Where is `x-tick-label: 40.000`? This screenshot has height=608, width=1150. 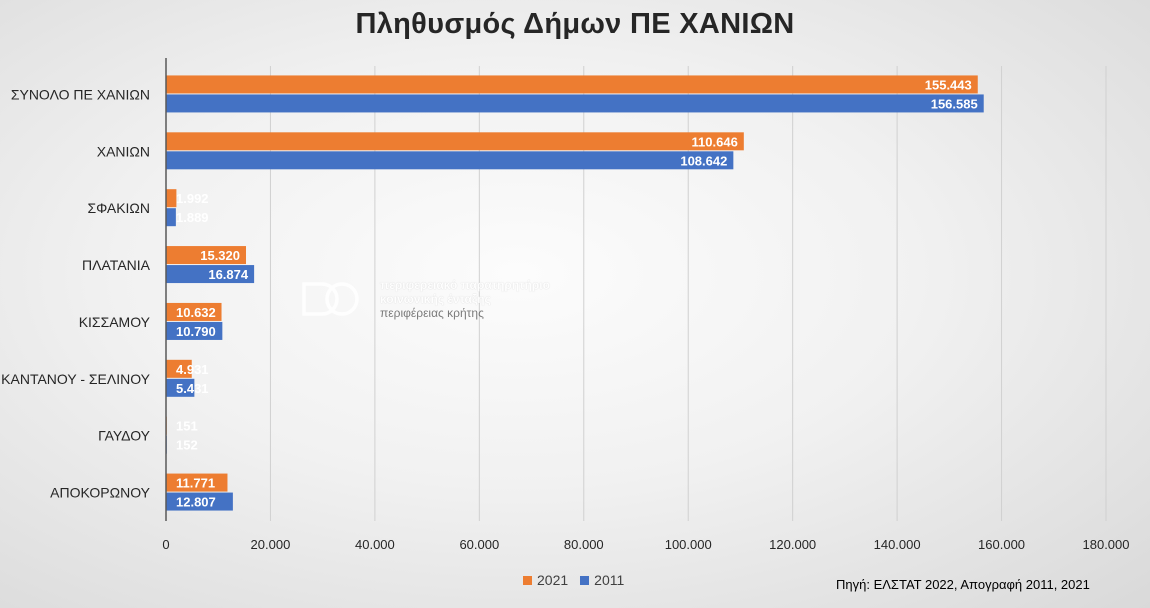 x-tick-label: 40.000 is located at coordinates (375, 544).